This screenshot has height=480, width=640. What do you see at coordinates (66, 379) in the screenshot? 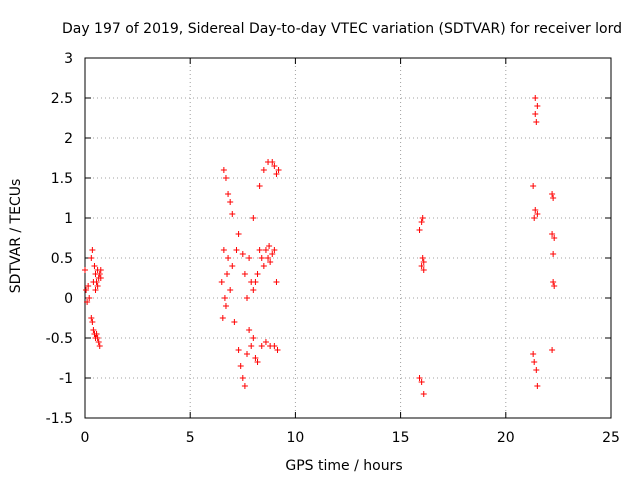
I see `y-tick-label: -1` at bounding box center [66, 379].